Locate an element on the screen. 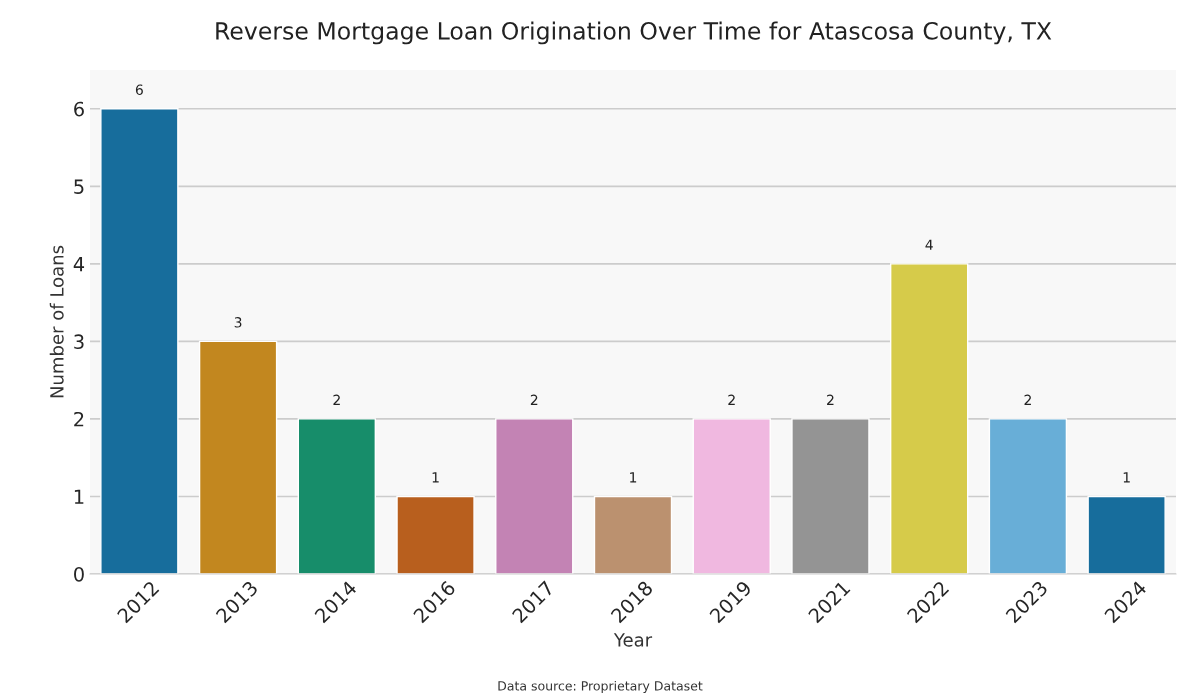  y-tick-label: 0 is located at coordinates (79, 574).